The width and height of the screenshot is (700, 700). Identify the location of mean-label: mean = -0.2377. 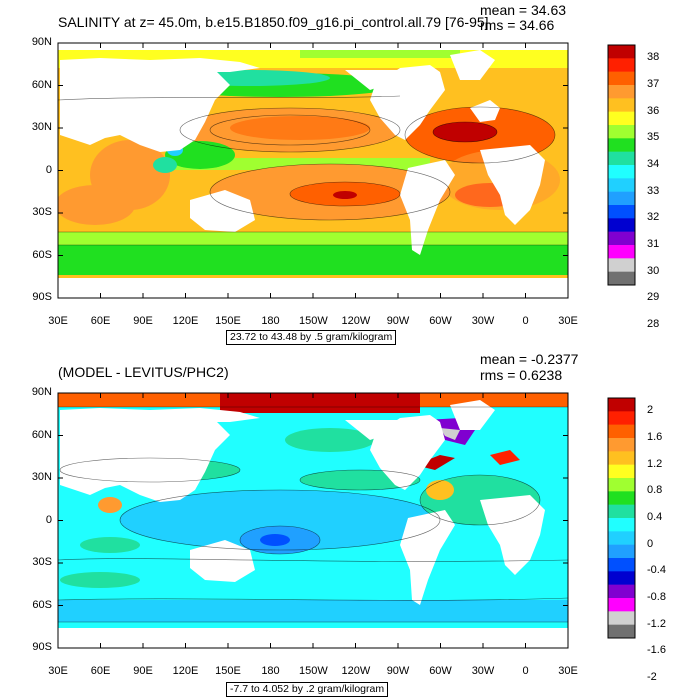
(529, 359).